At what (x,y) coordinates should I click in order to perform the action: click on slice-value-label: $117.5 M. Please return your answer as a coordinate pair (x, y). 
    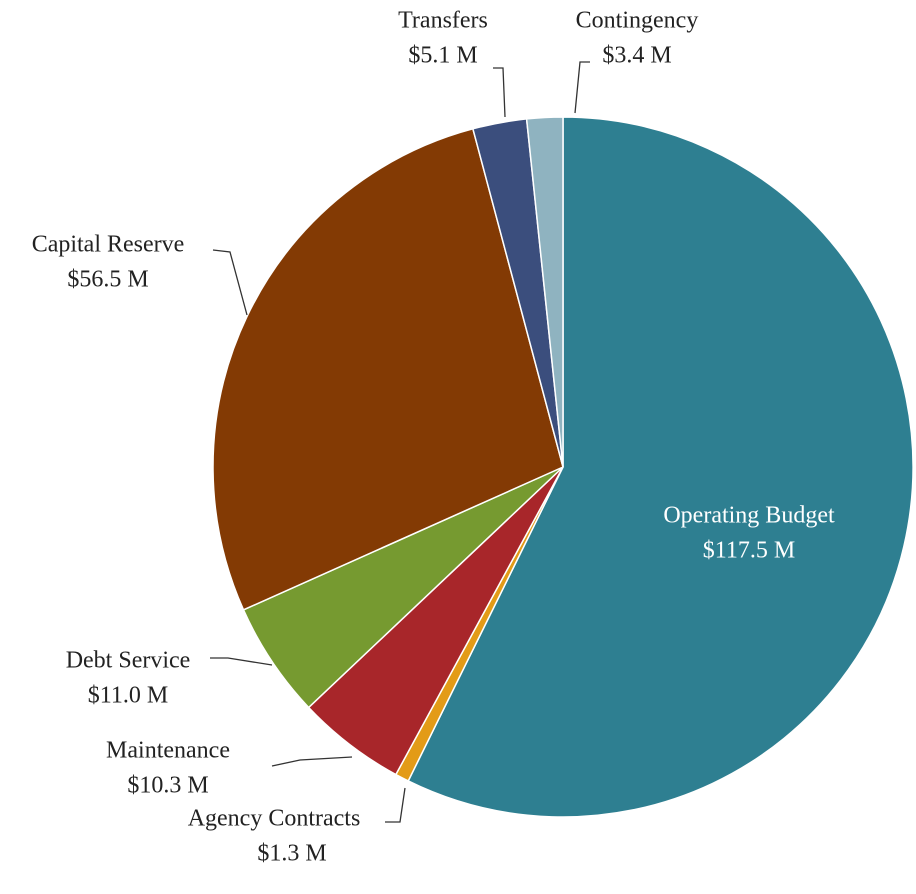
    Looking at the image, I should click on (749, 551).